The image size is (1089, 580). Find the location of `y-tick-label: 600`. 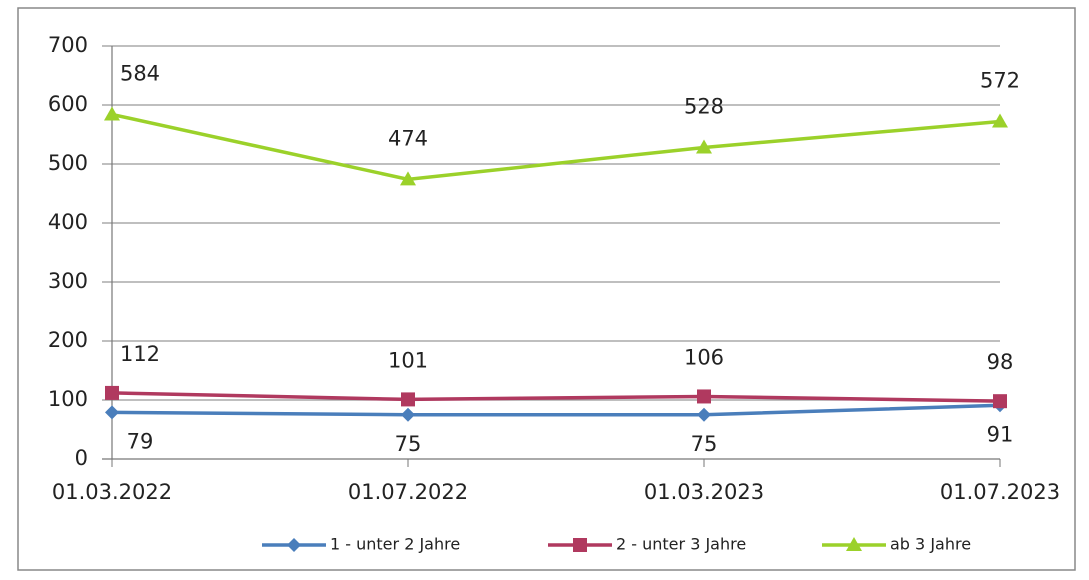

y-tick-label: 600 is located at coordinates (68, 104).